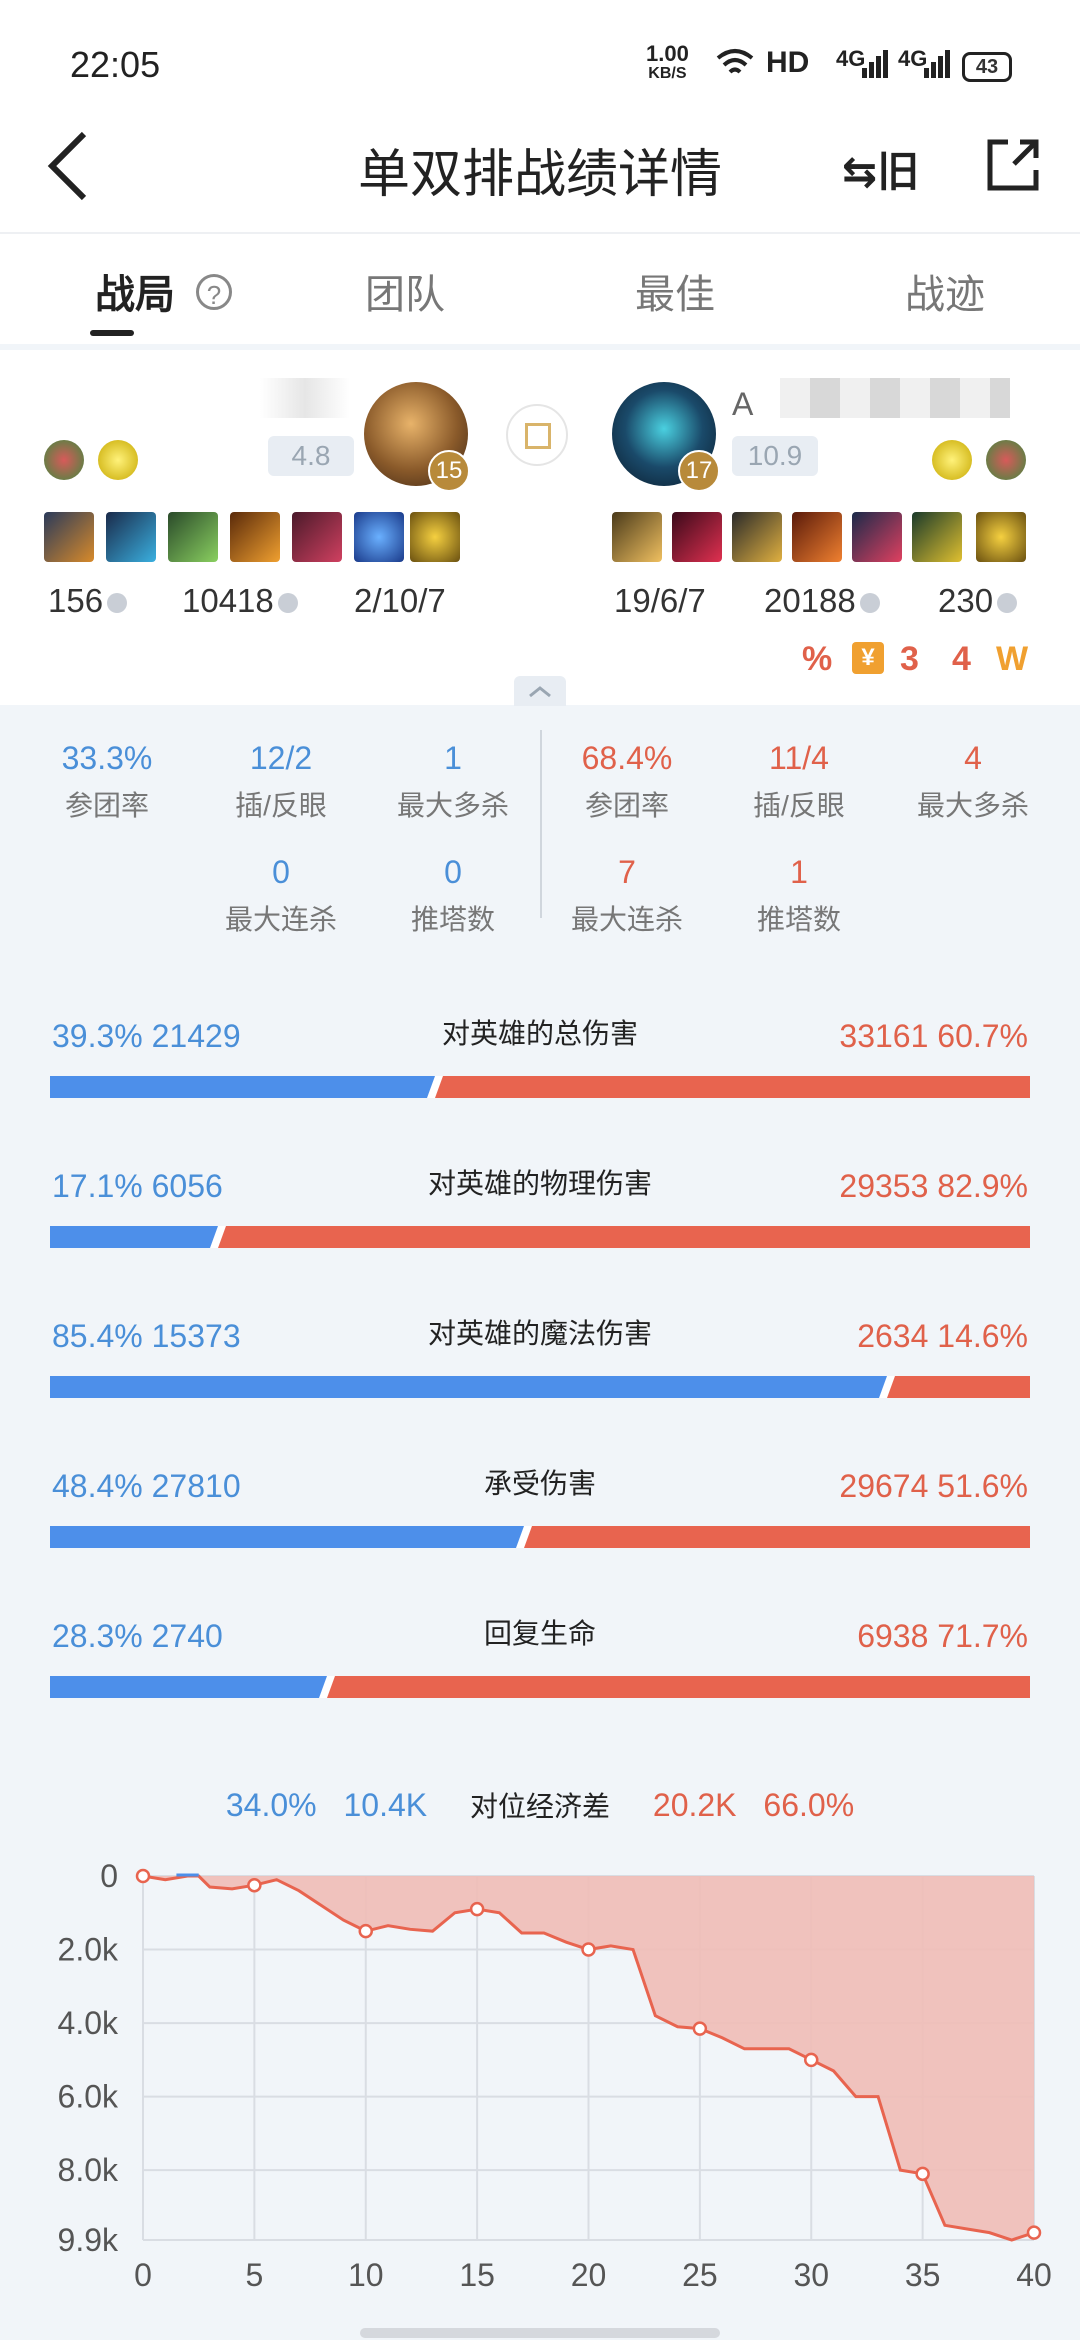  What do you see at coordinates (214, 292) in the screenshot?
I see `help-icon: ?` at bounding box center [214, 292].